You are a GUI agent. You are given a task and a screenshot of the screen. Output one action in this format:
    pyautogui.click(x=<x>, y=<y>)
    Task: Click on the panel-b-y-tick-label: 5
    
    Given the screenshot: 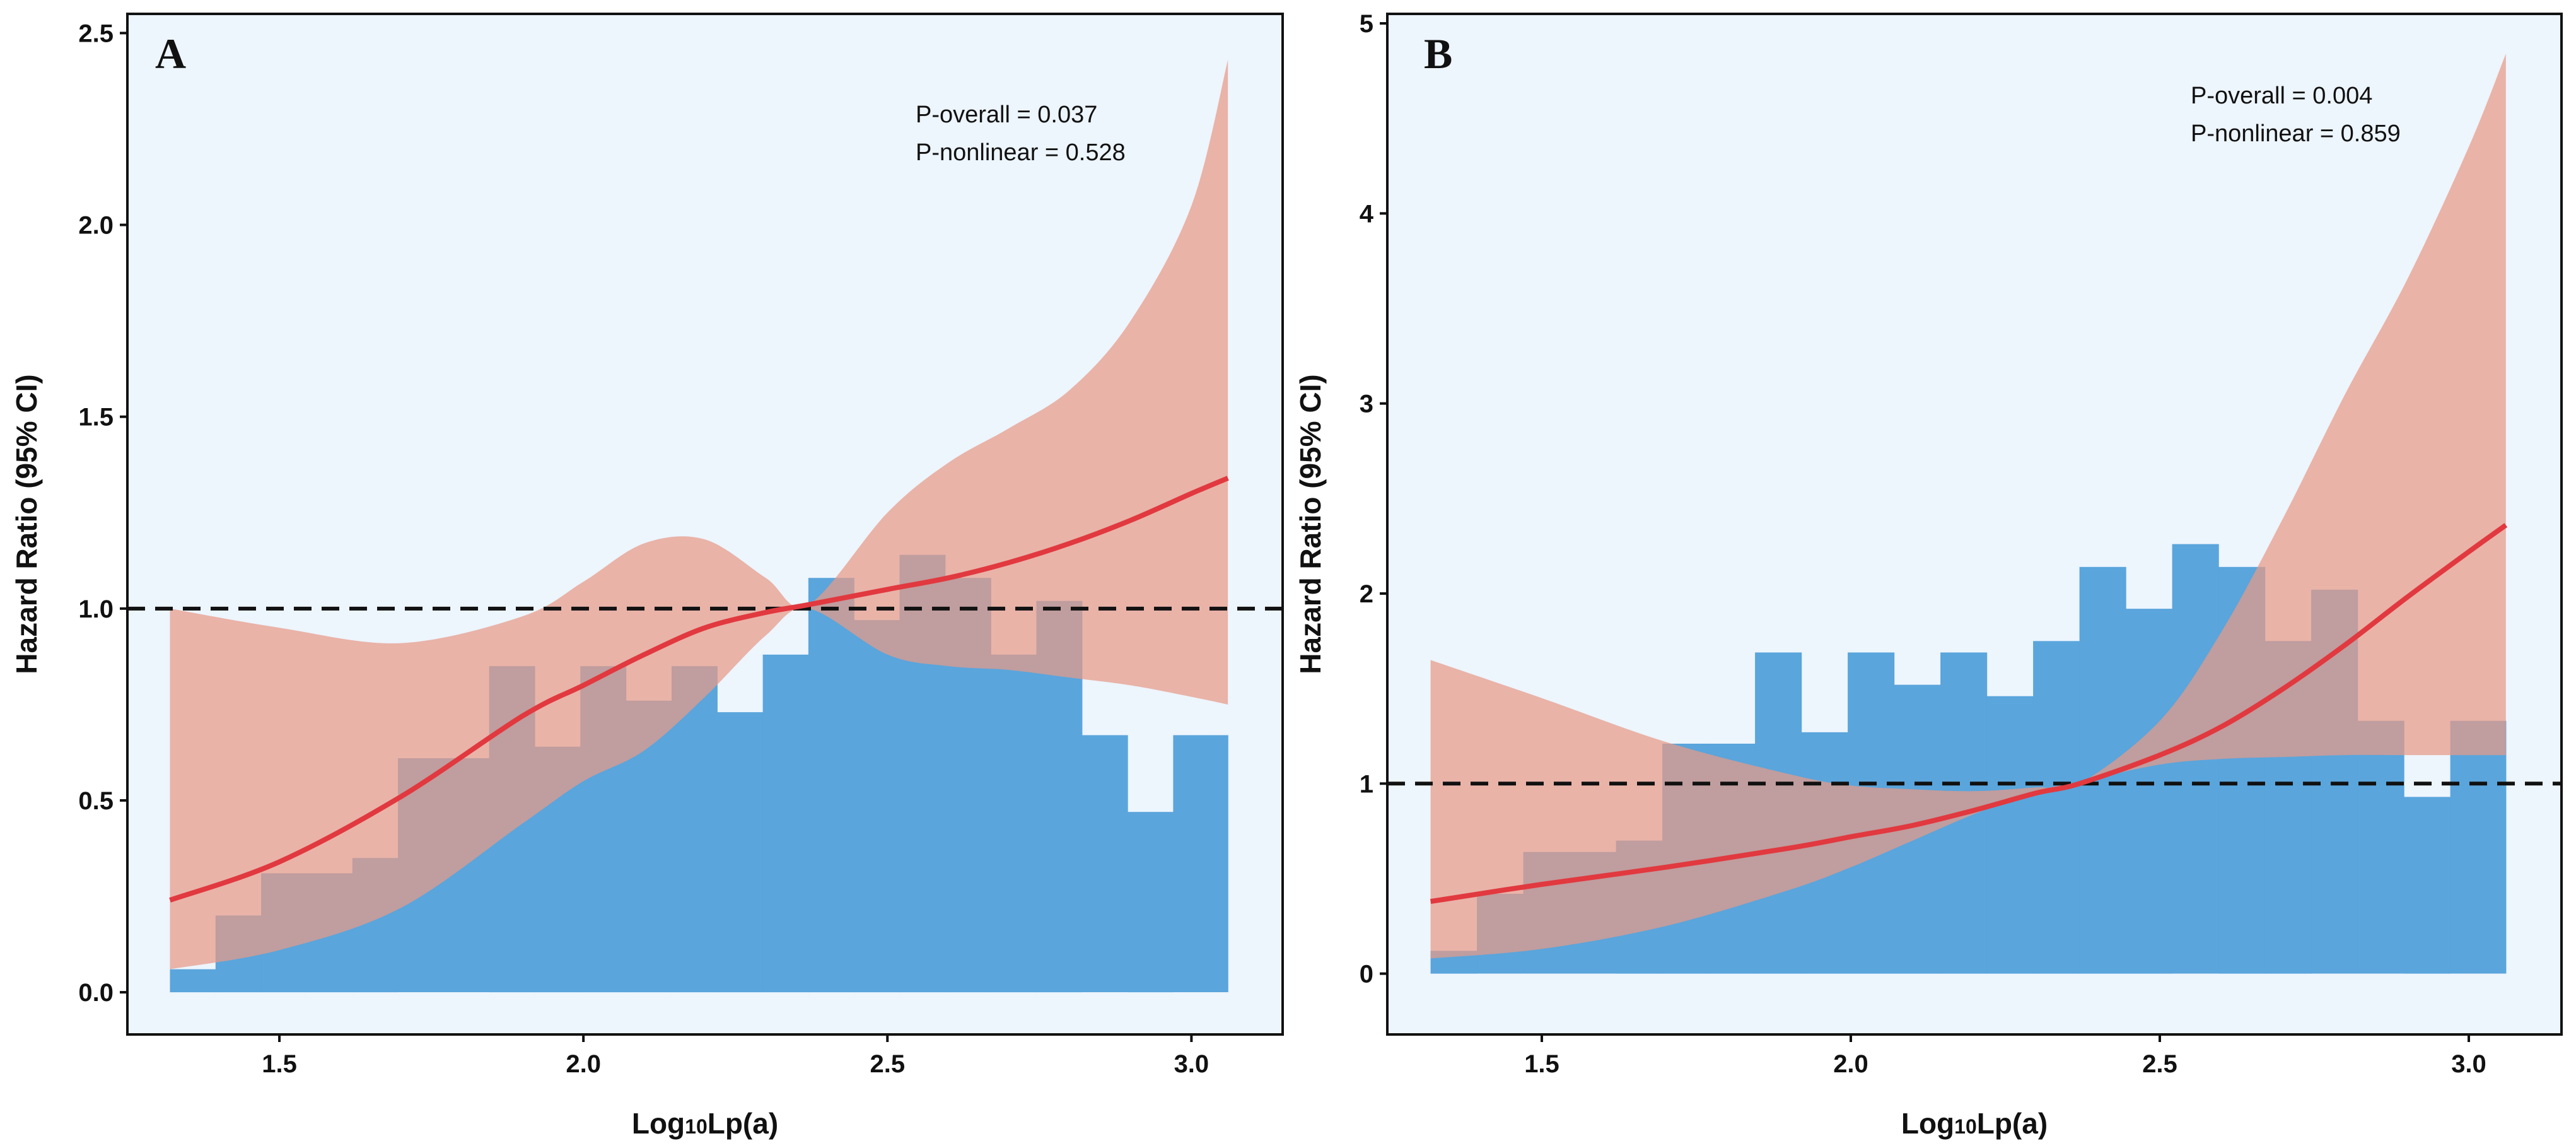 What is the action you would take?
    pyautogui.click(x=1366, y=24)
    